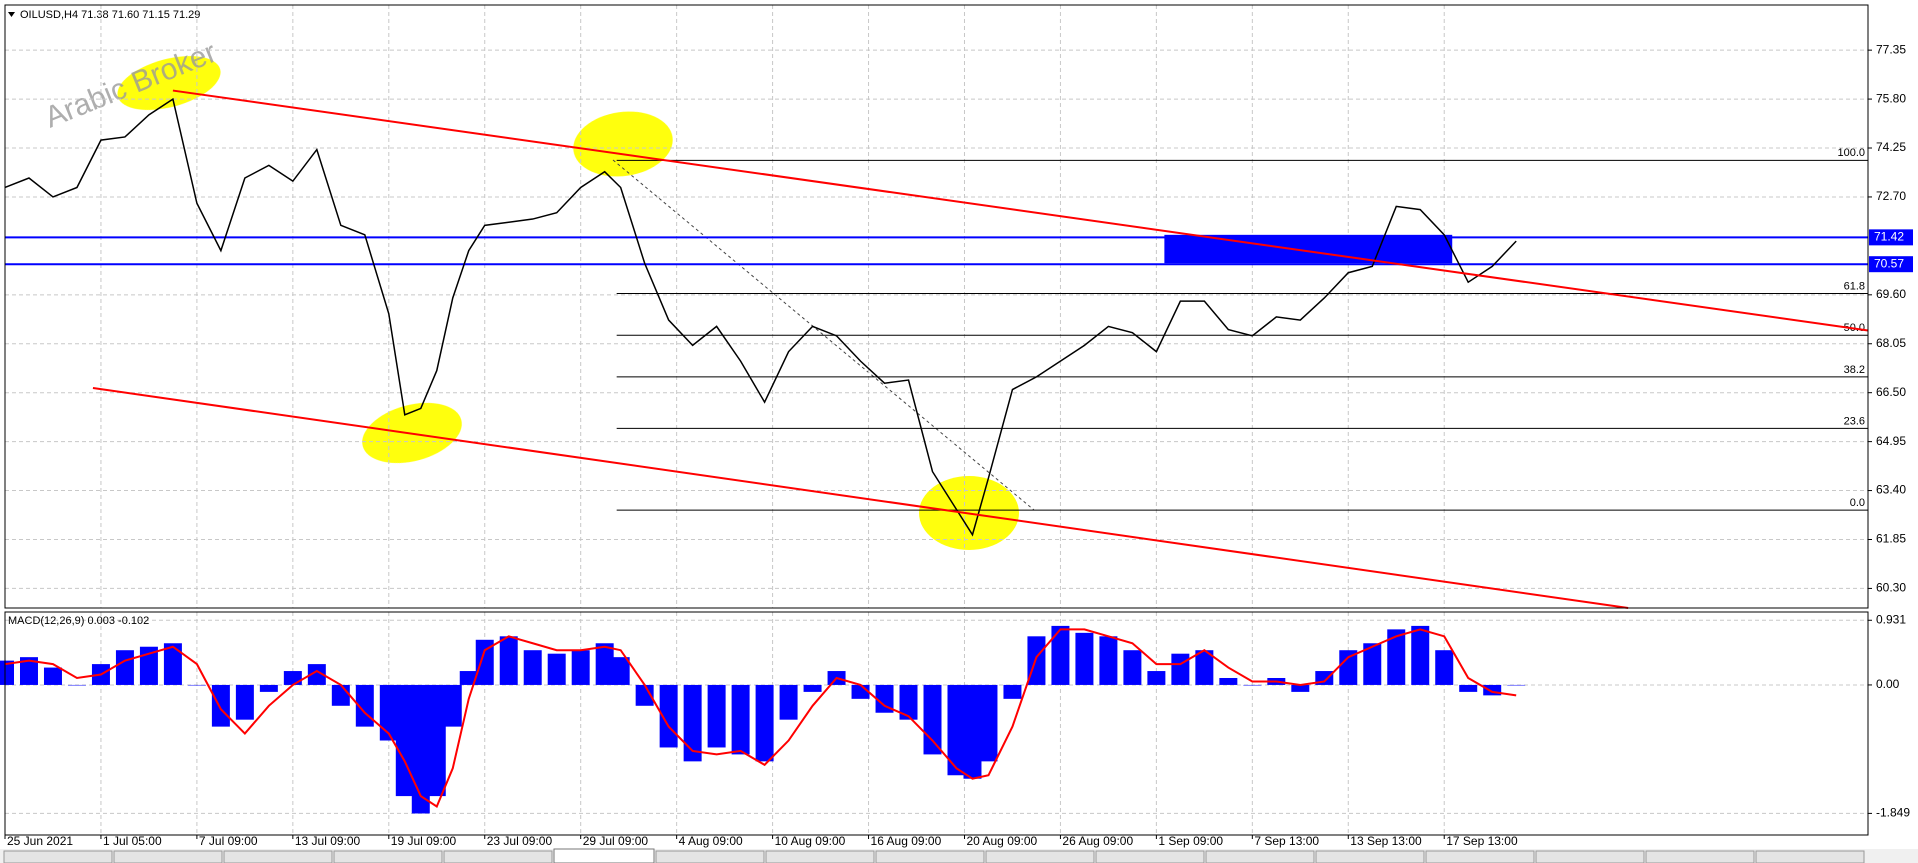  I want to click on tab-active, so click(604, 855).